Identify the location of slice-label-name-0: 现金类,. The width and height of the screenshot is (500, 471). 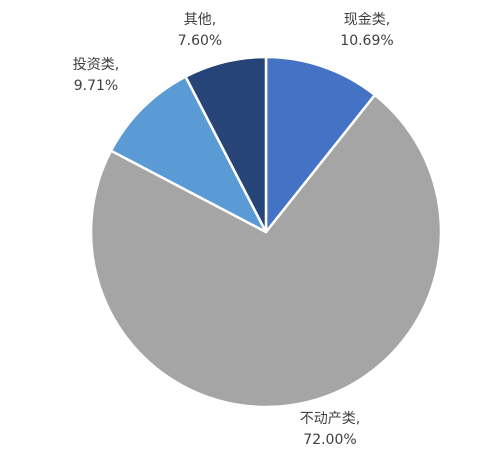
(367, 20).